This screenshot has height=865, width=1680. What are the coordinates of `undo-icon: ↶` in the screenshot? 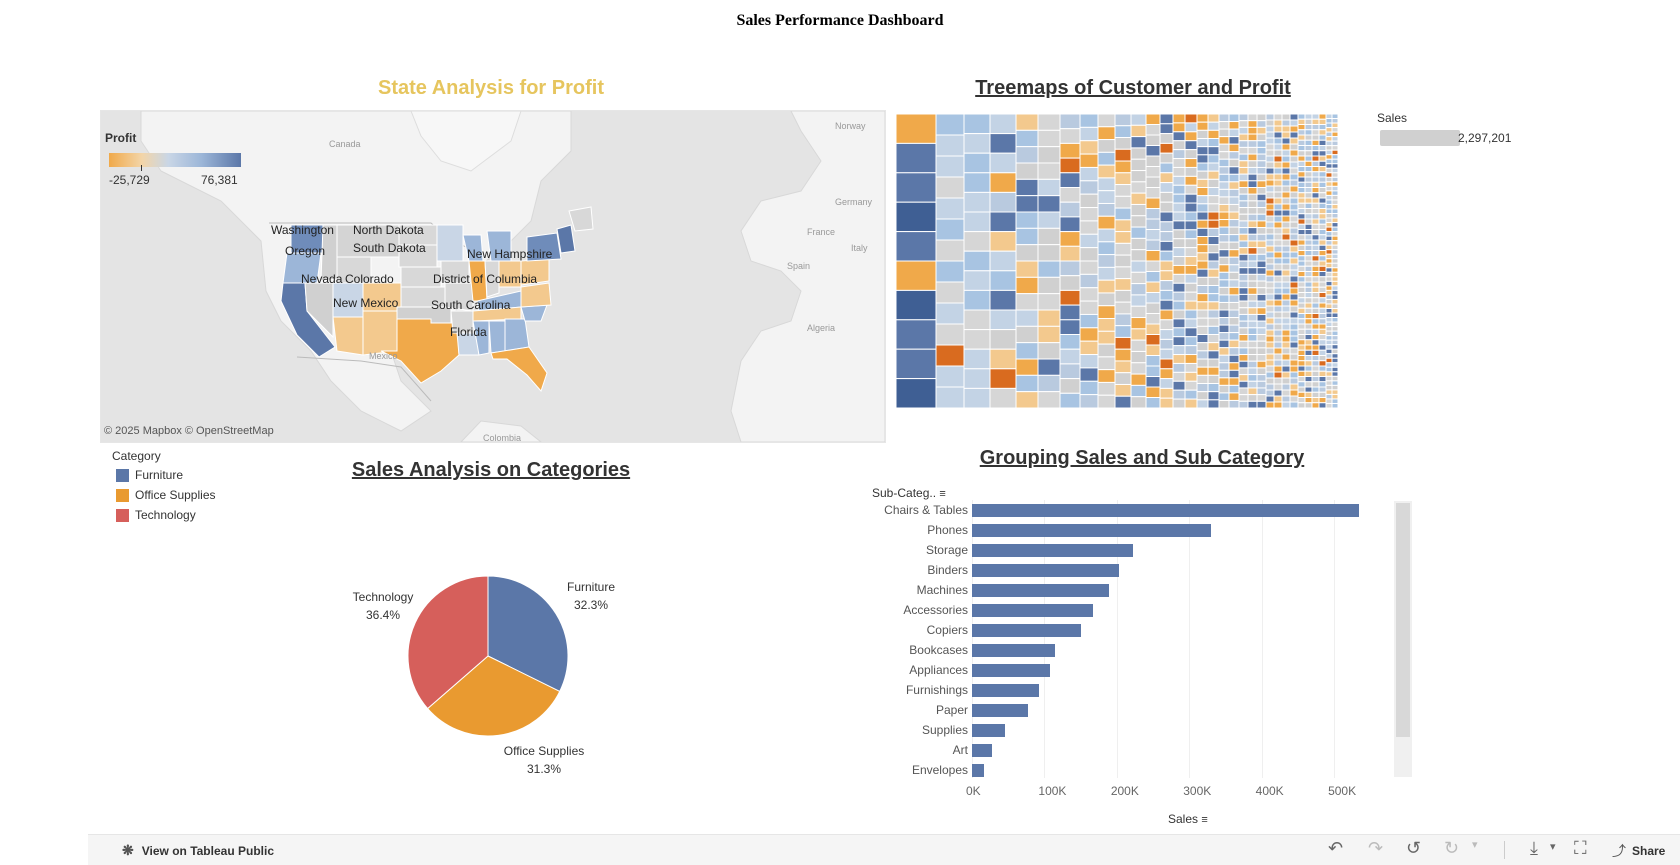 It's located at (1336, 848).